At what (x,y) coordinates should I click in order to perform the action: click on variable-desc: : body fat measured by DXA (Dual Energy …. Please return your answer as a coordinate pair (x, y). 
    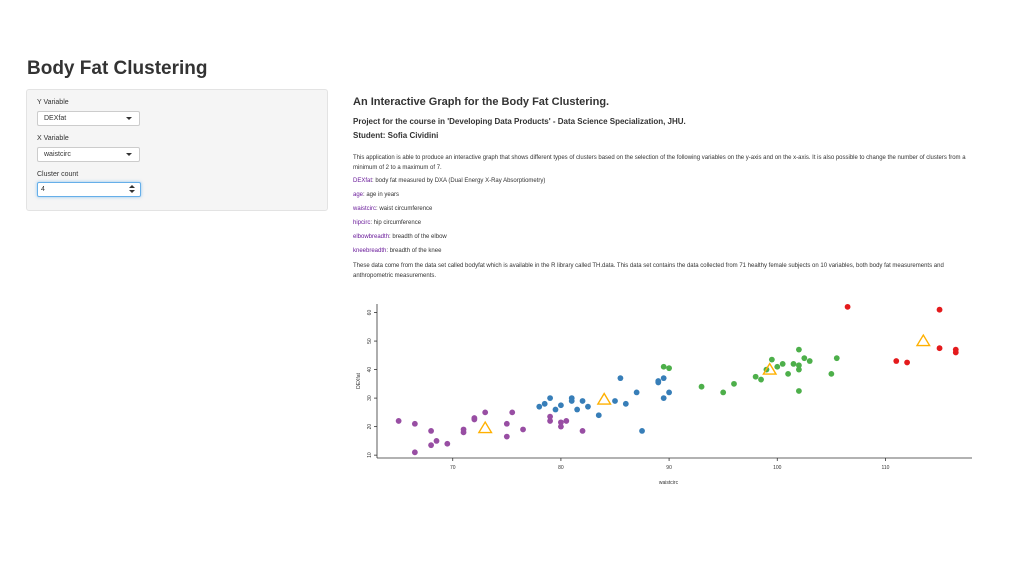
    Looking at the image, I should click on (459, 181).